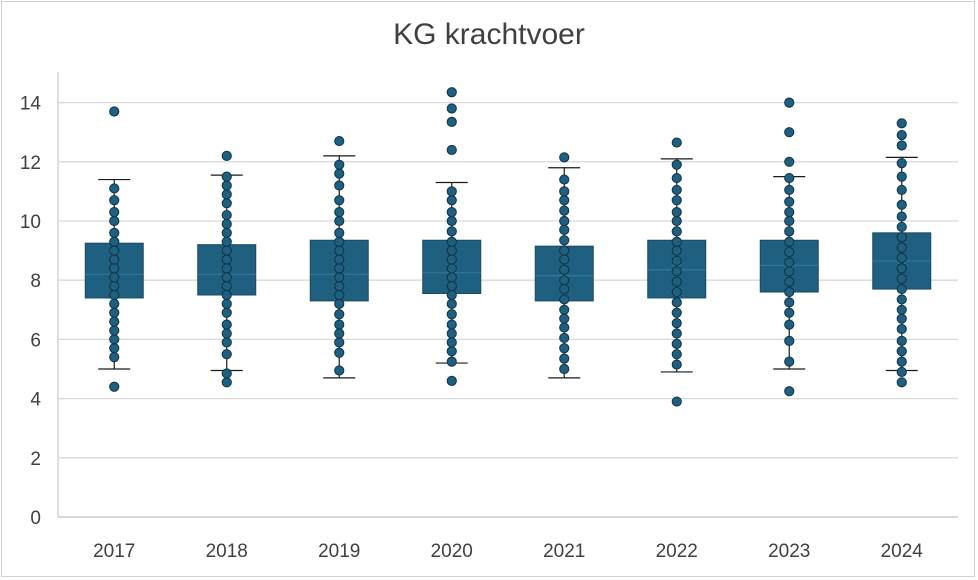  I want to click on y-tick-label: 8, so click(35, 281).